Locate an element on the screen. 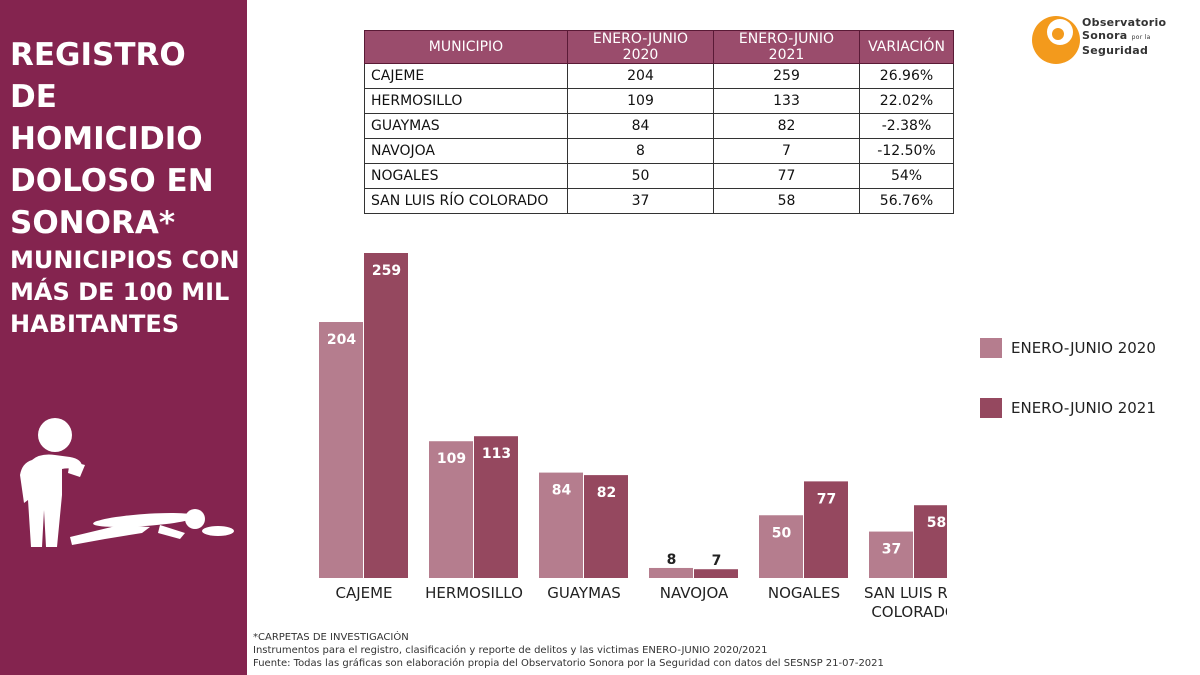  table-cell: CAJEME is located at coordinates (466, 76).